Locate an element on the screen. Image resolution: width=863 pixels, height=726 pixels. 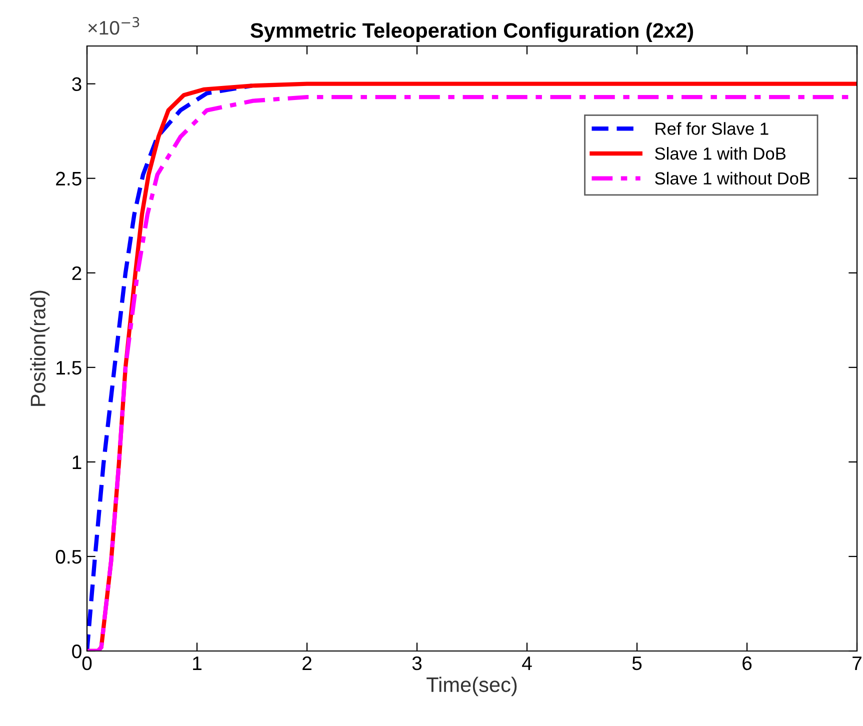
x-axis-title: Time(sec) is located at coordinates (471, 686).